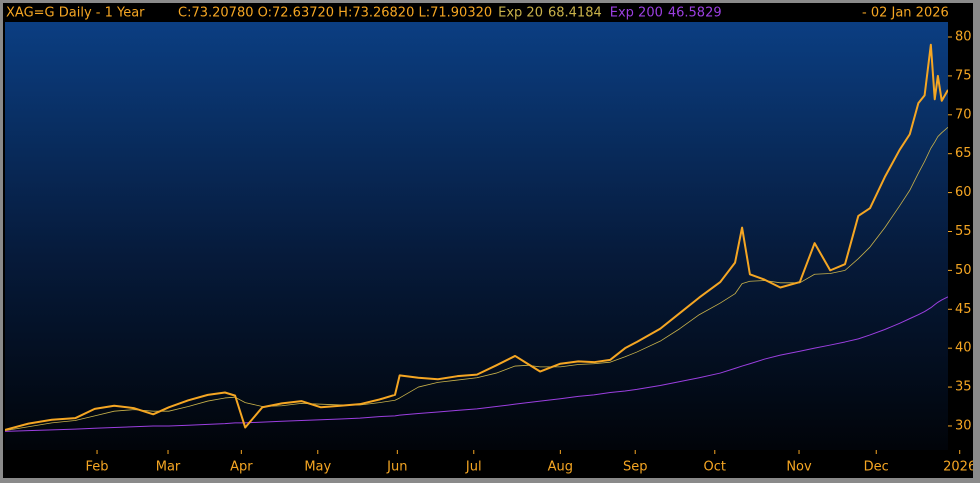 This screenshot has height=483, width=980. I want to click on y-tick-label: 30, so click(963, 425).